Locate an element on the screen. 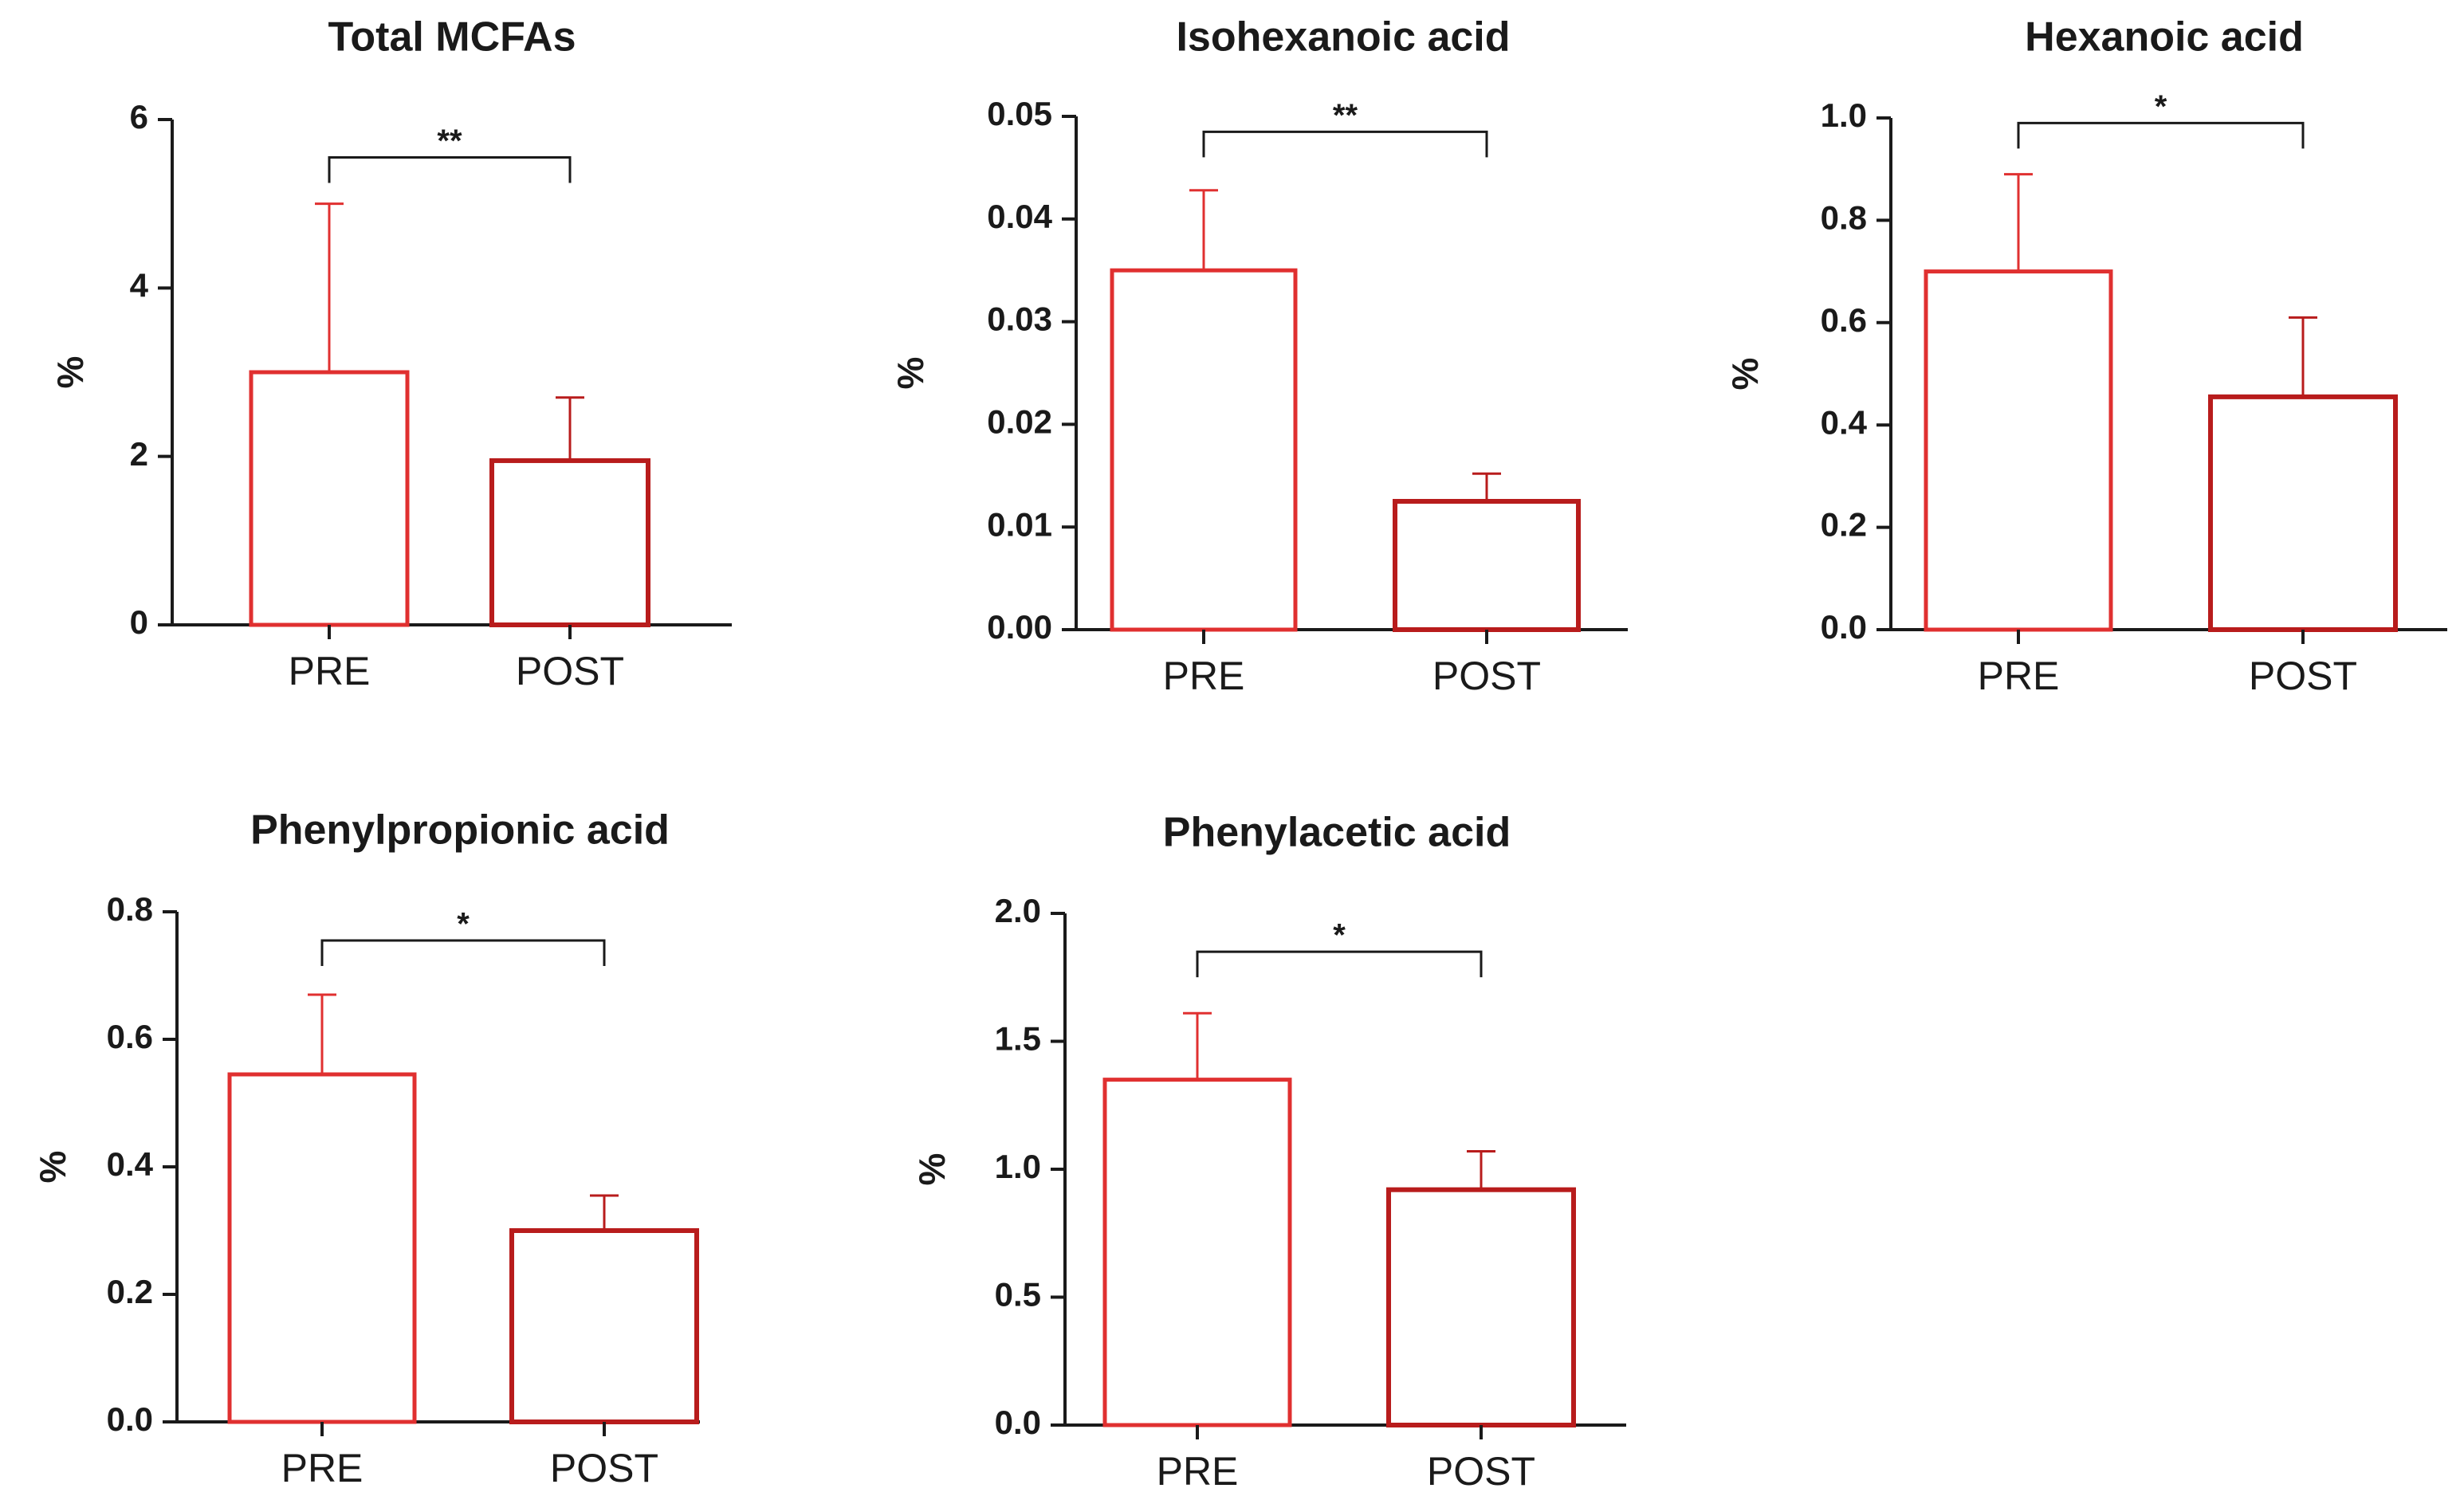  chart-title: Phenylacetic acid is located at coordinates (1337, 833).